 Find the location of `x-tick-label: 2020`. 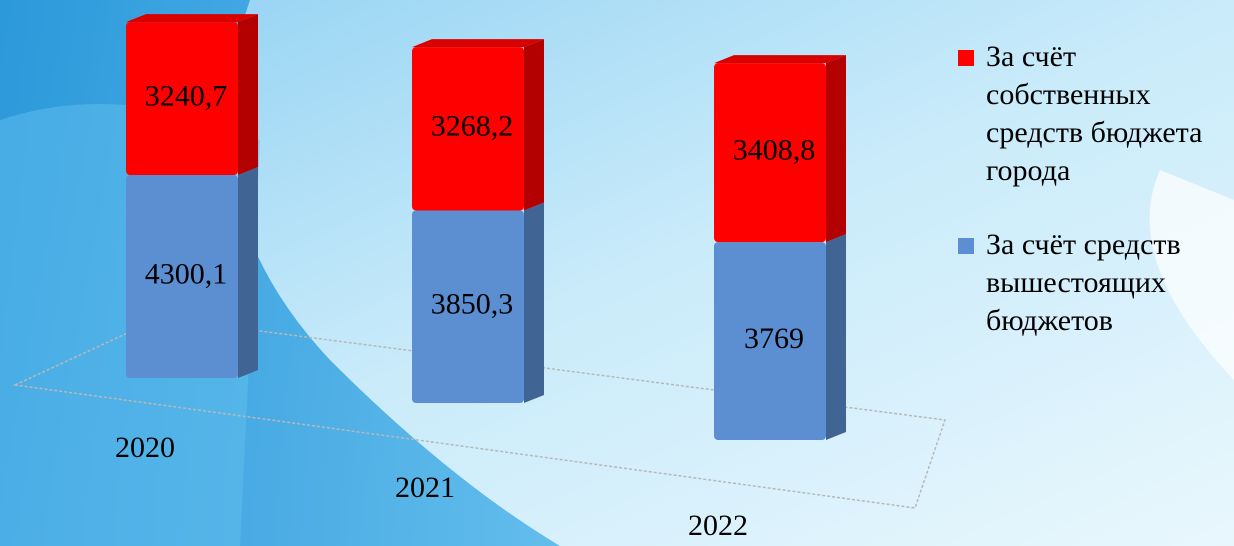

x-tick-label: 2020 is located at coordinates (145, 447).